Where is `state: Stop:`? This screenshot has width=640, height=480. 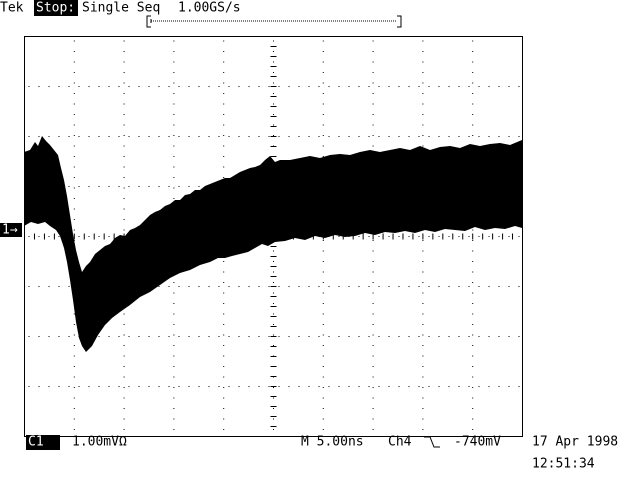 state: Stop: is located at coordinates (55, 8).